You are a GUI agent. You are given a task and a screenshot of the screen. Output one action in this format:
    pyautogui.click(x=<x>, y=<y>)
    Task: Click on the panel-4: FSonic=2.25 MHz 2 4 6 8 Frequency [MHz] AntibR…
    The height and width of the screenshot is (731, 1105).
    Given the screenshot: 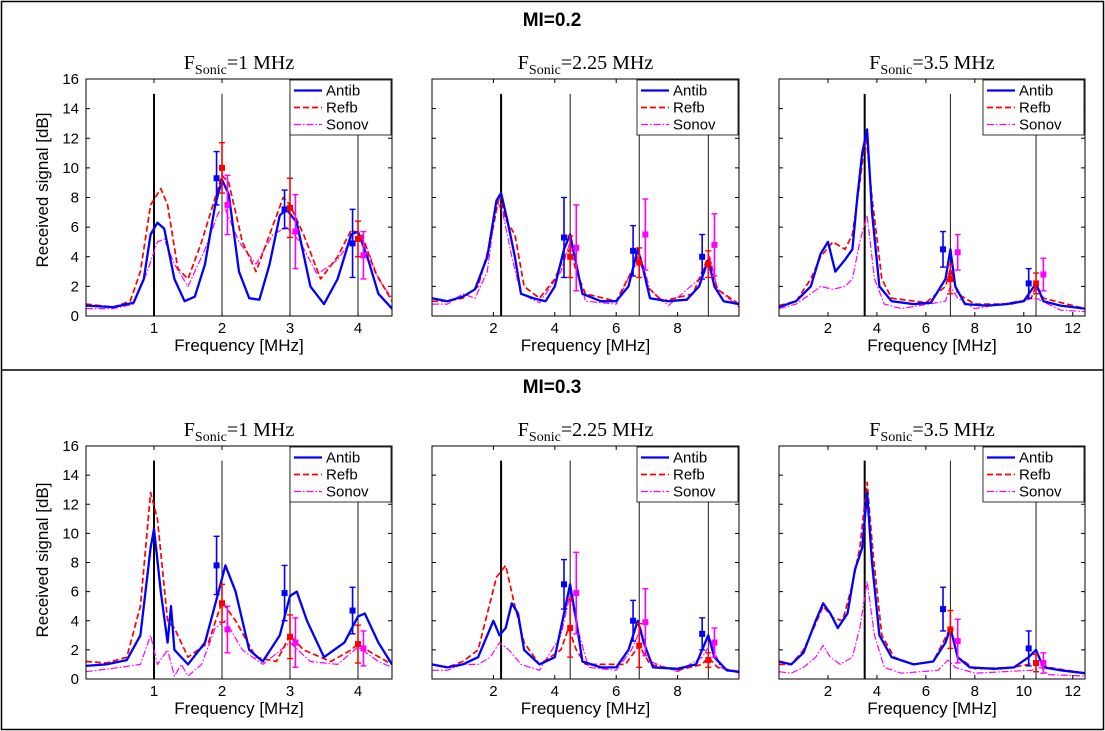 What is the action you would take?
    pyautogui.click(x=585, y=568)
    